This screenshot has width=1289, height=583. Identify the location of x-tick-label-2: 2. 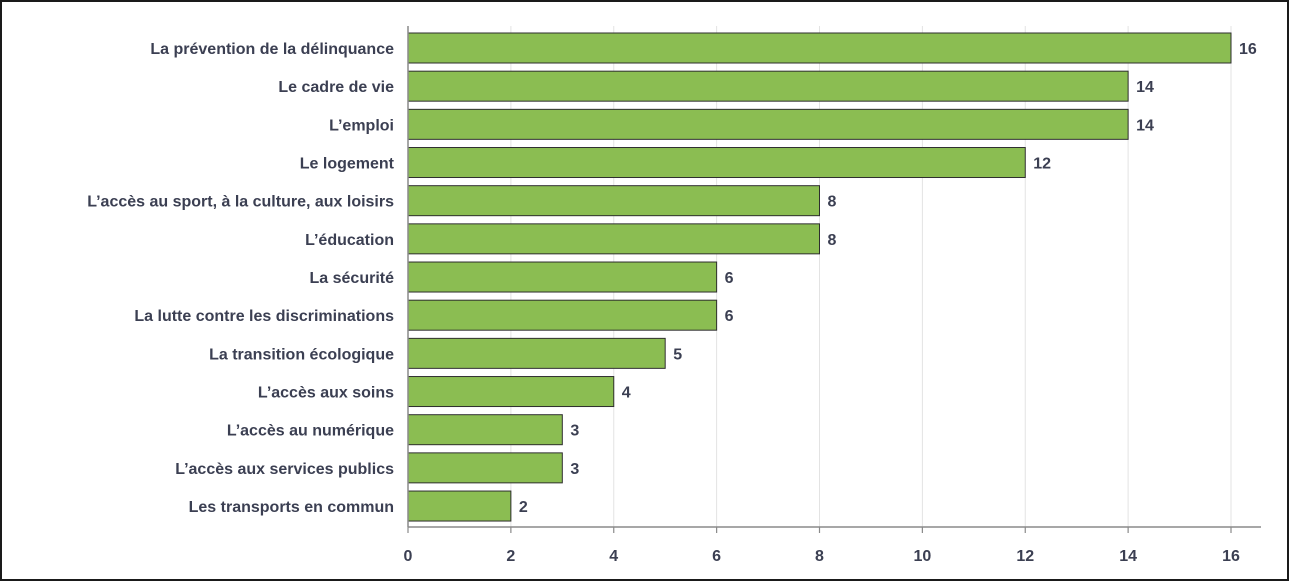
(510, 556).